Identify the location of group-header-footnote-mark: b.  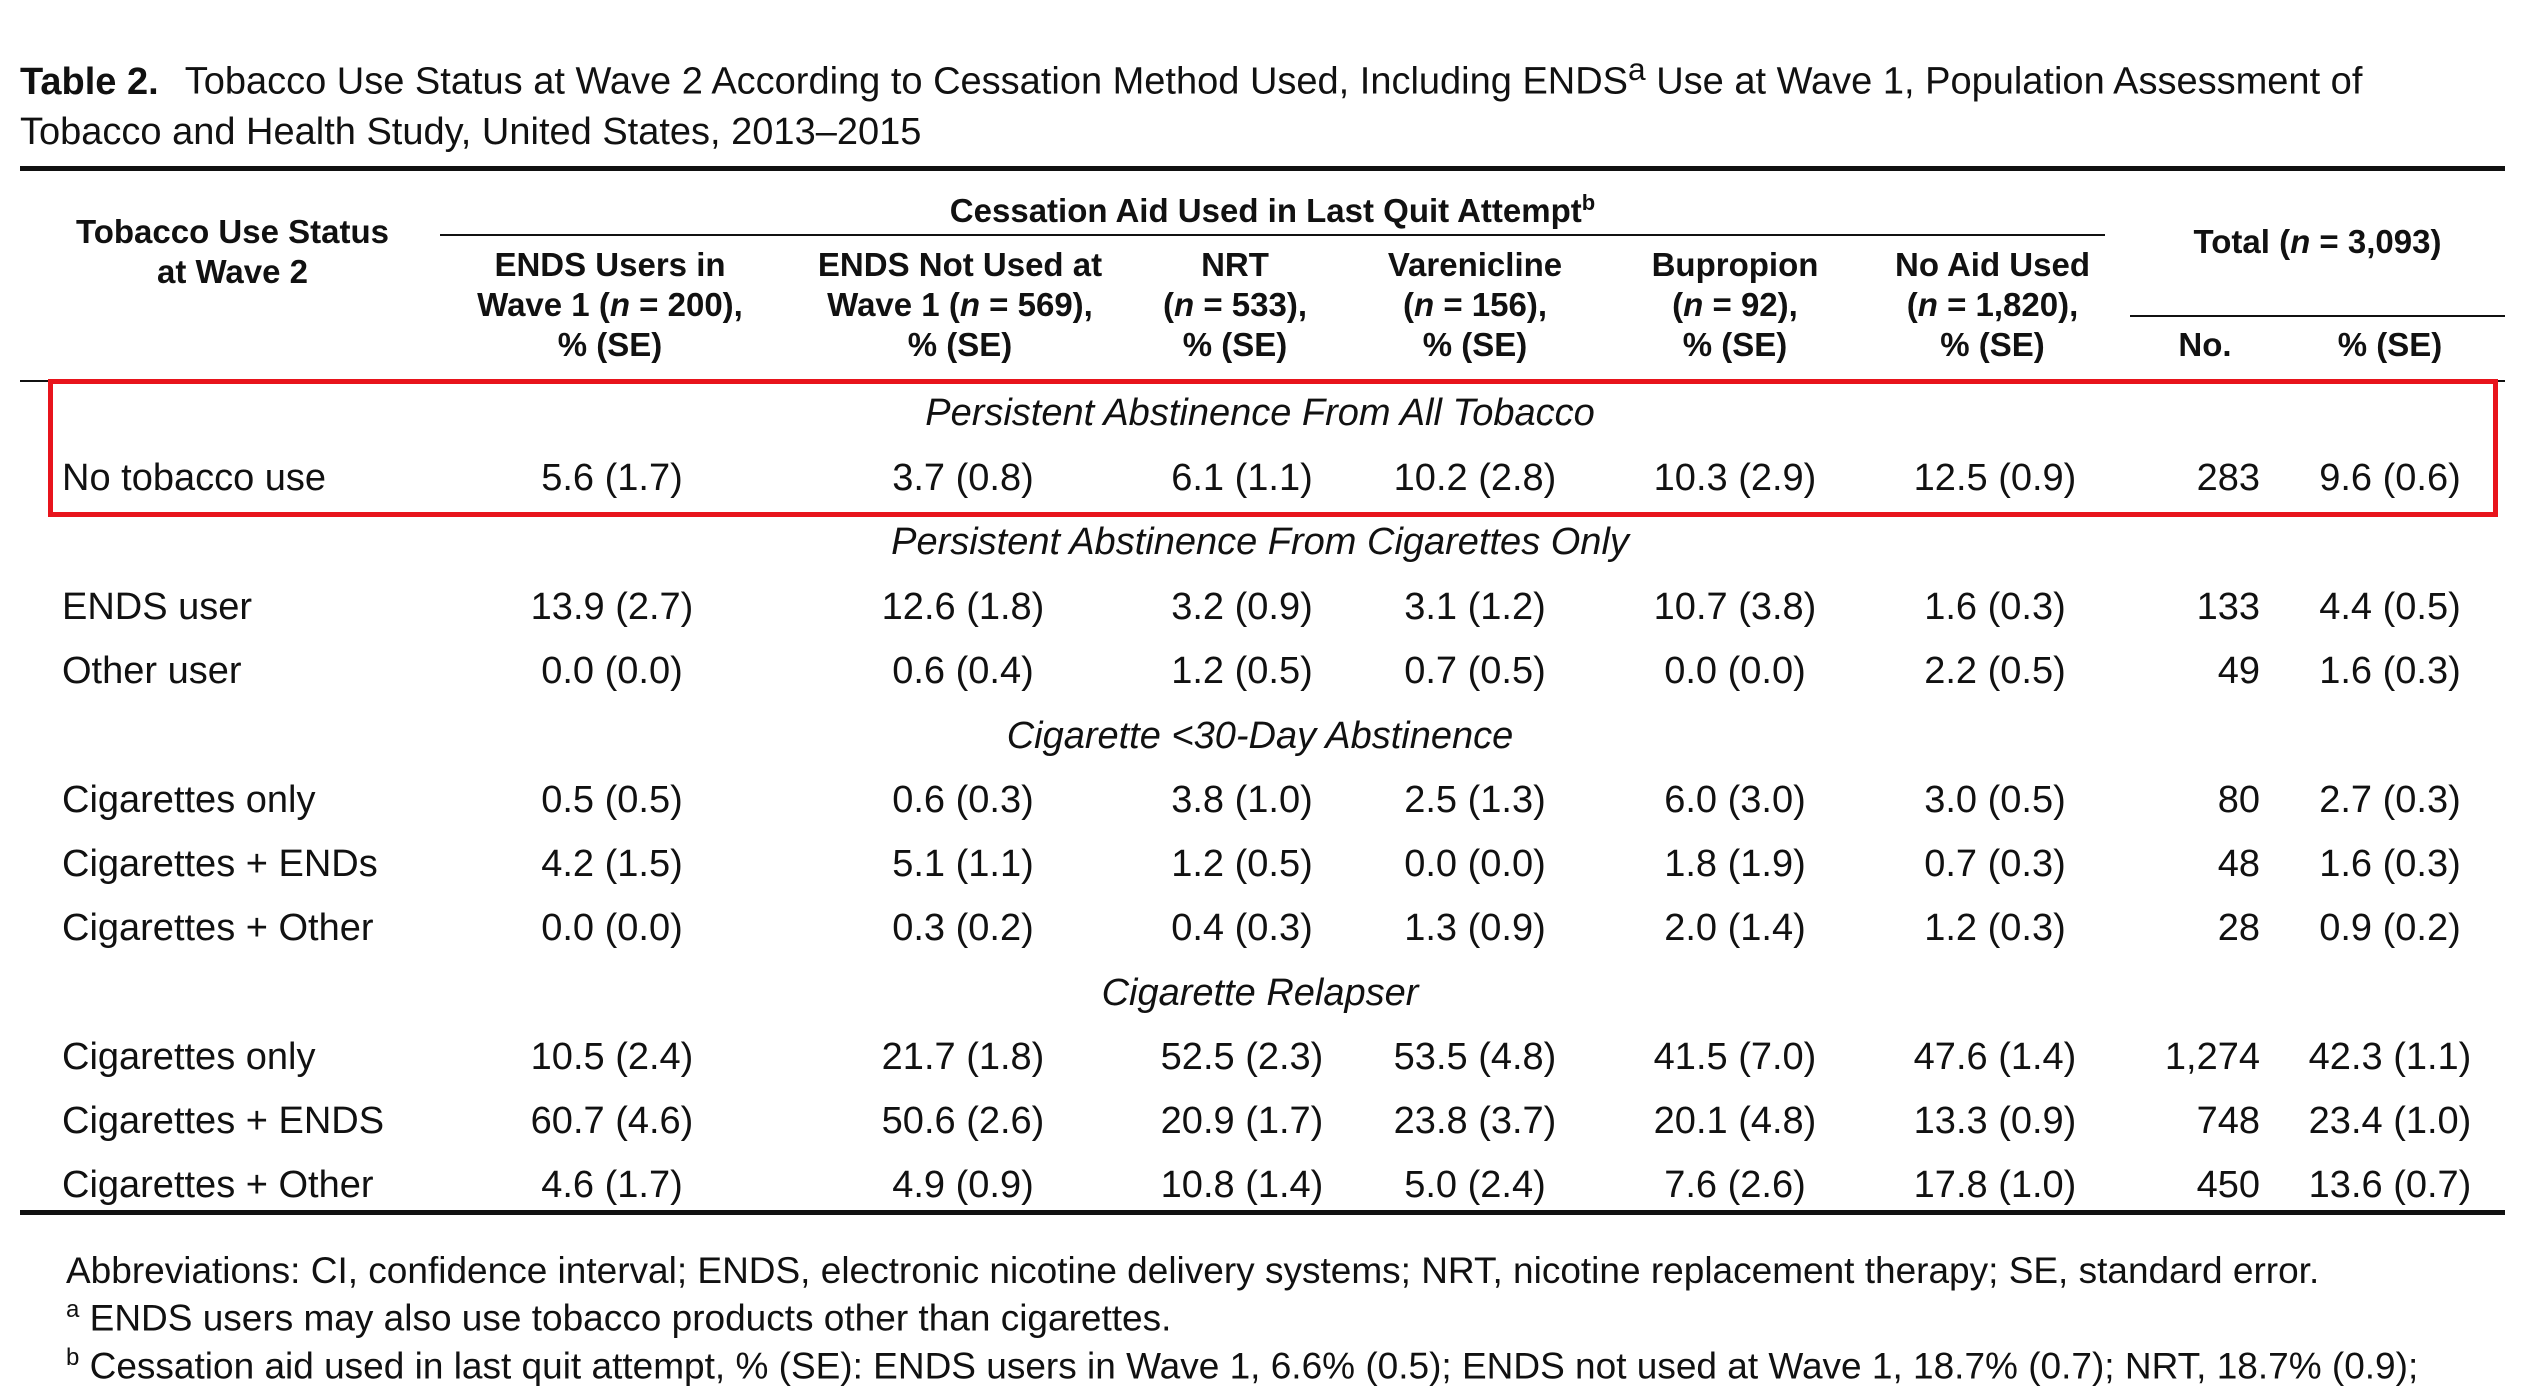
(1588, 202).